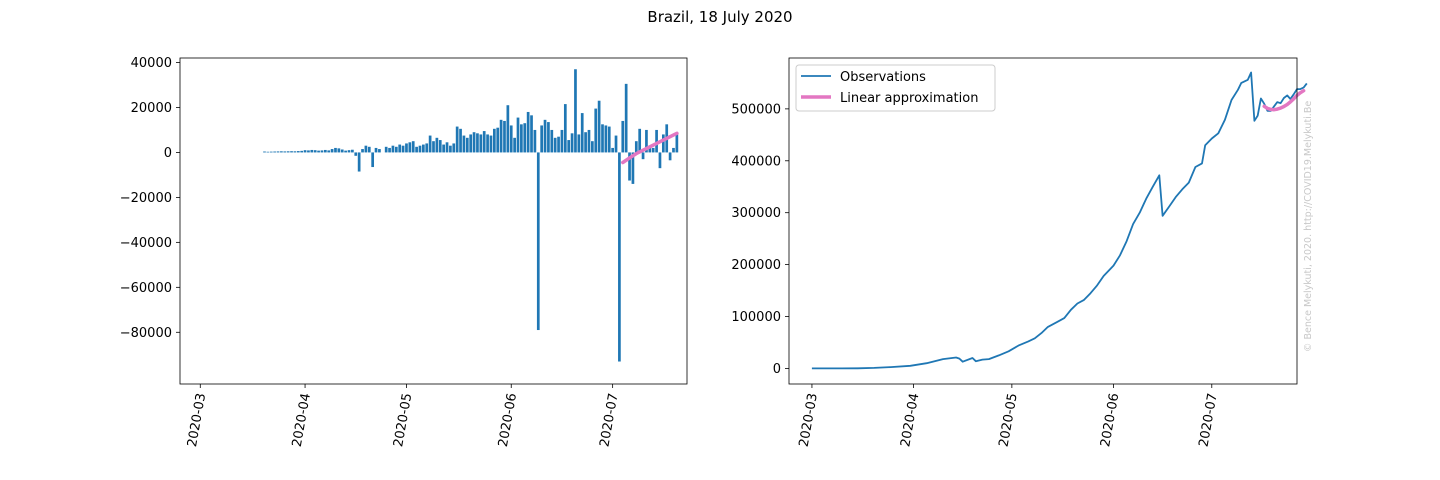 The height and width of the screenshot is (480, 1440). Describe the element at coordinates (508, 420) in the screenshot. I see `left-x-tick-label: 2020-06` at that location.